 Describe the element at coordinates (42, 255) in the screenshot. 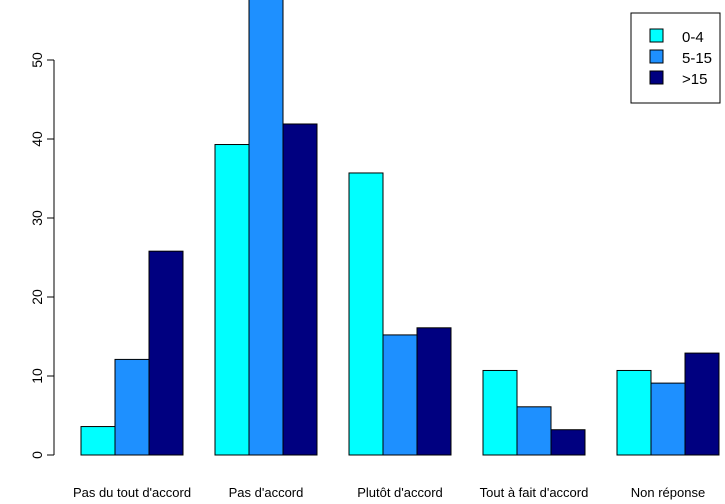

I see `y-axis: 0 10 20 30 40 50` at that location.